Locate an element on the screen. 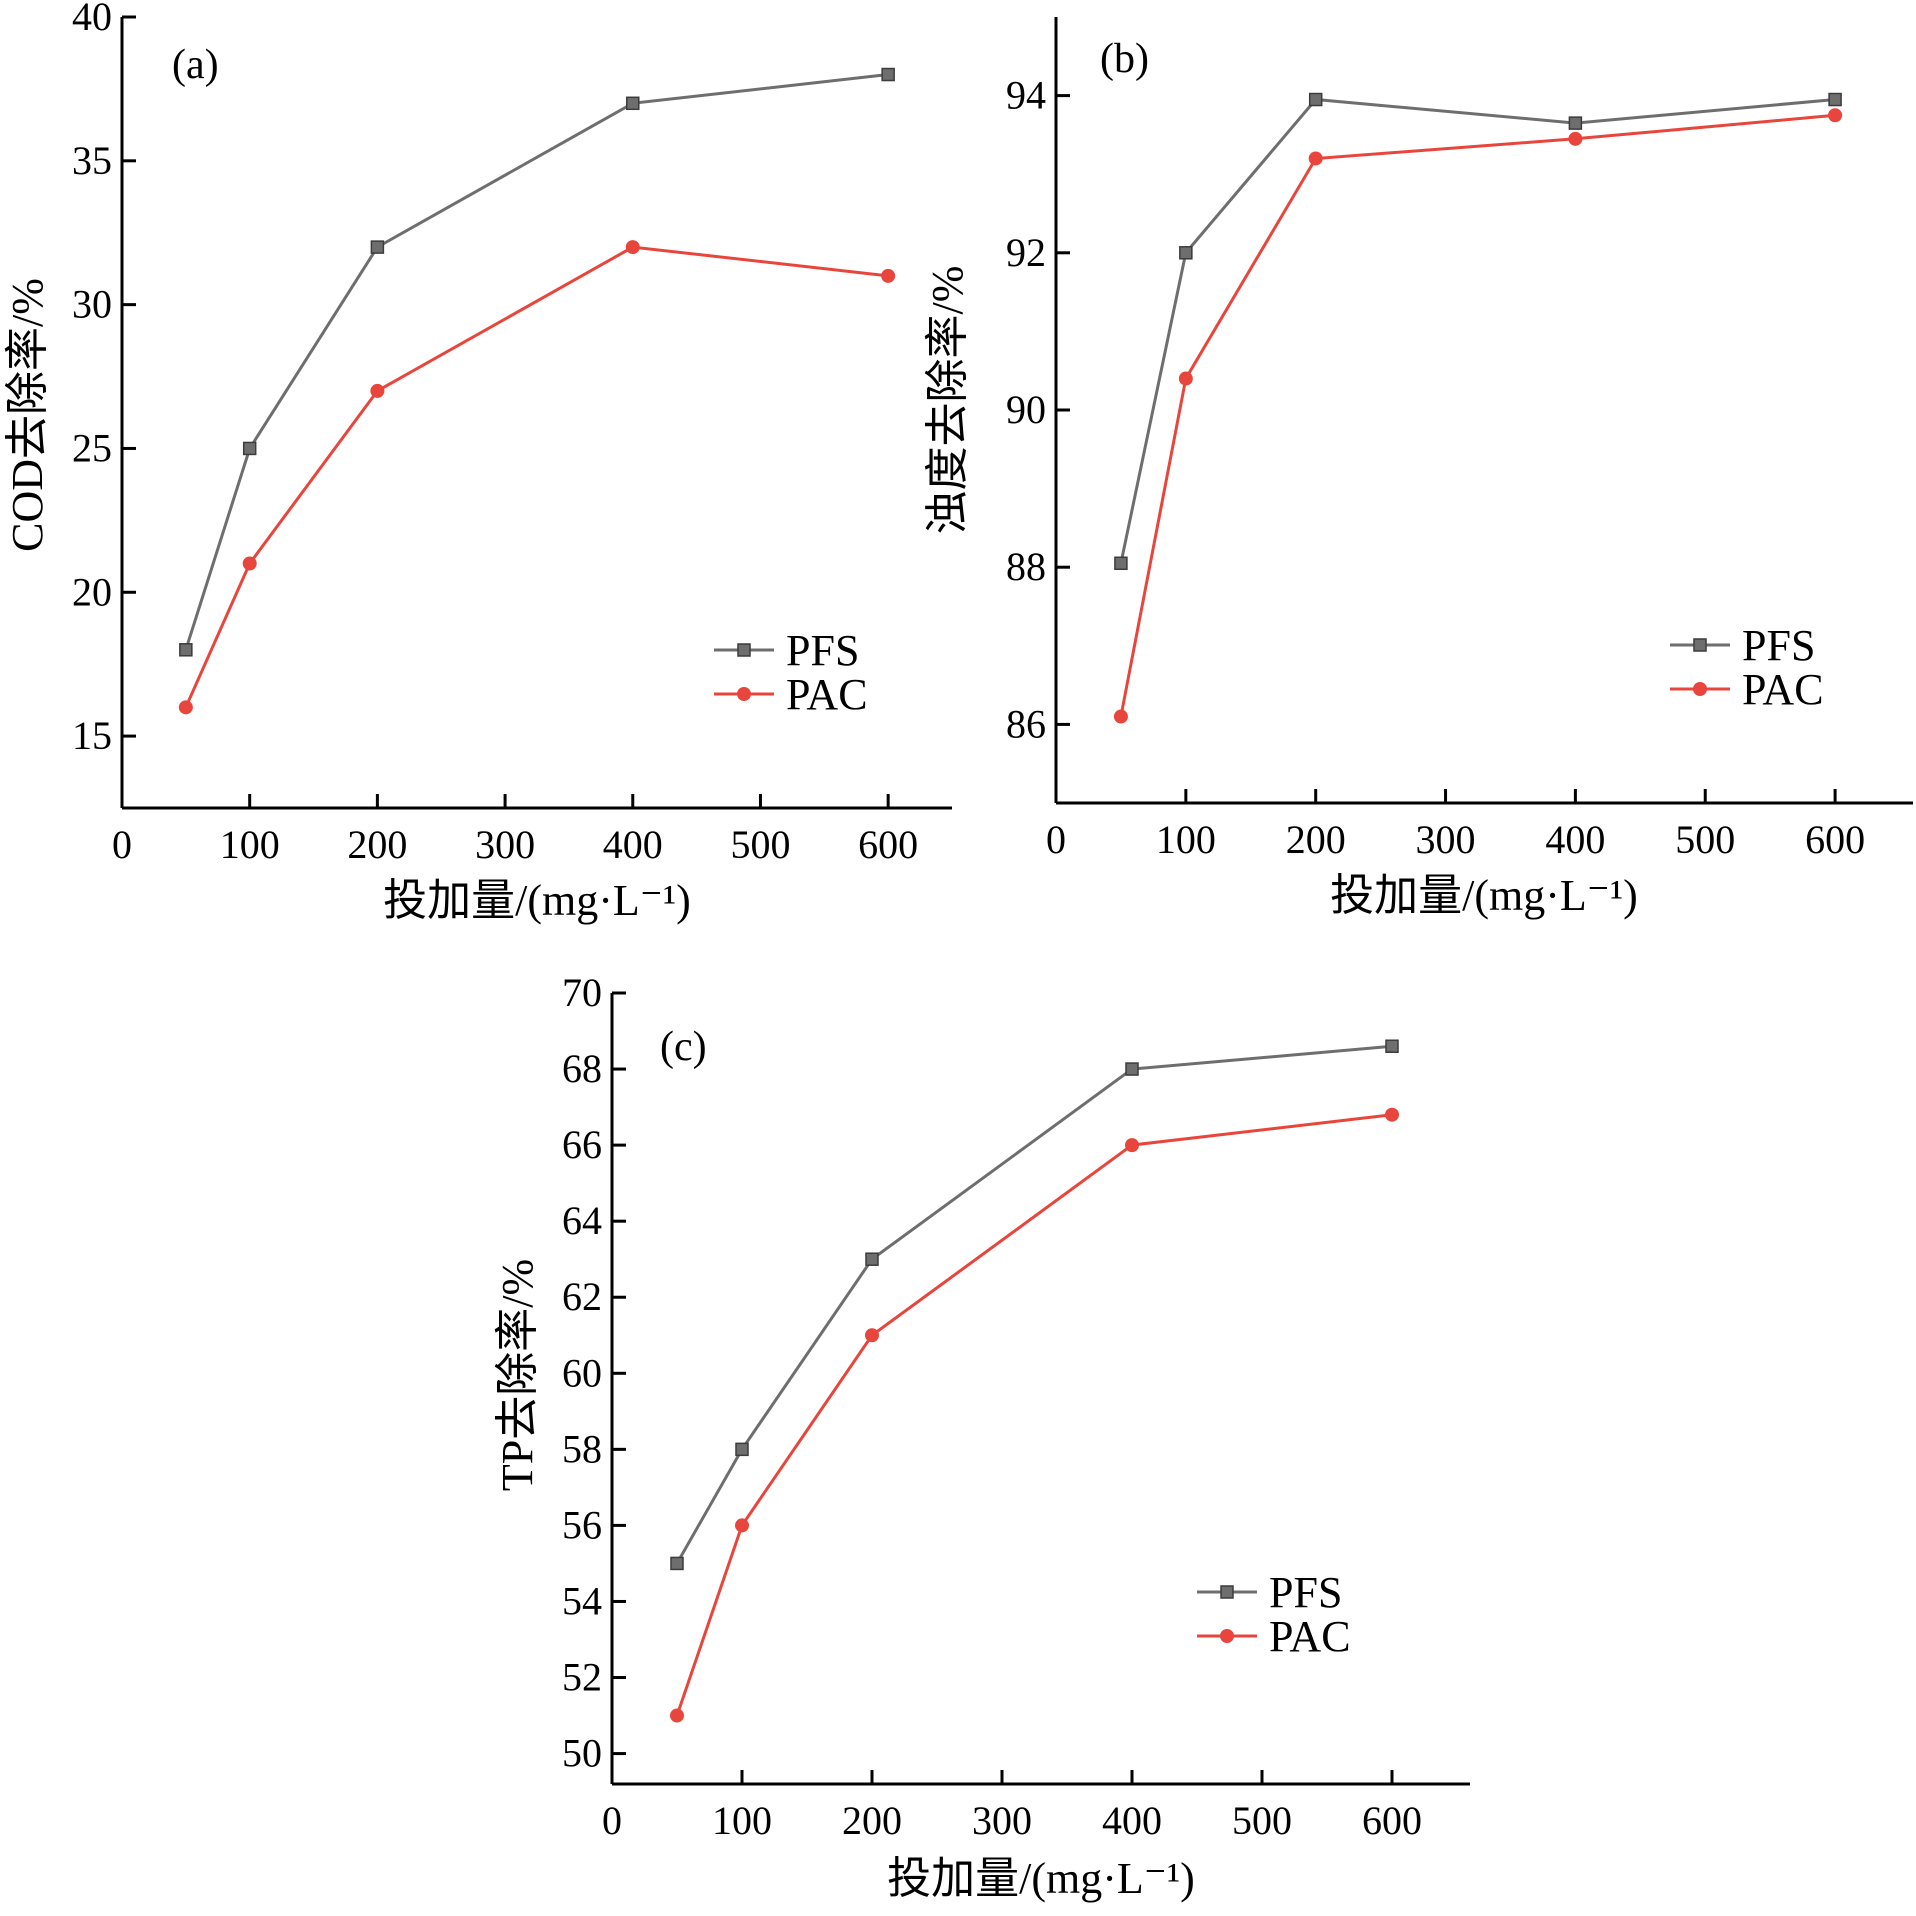 This screenshot has width=1916, height=1916. y-tick-label: 54 is located at coordinates (582, 1600).